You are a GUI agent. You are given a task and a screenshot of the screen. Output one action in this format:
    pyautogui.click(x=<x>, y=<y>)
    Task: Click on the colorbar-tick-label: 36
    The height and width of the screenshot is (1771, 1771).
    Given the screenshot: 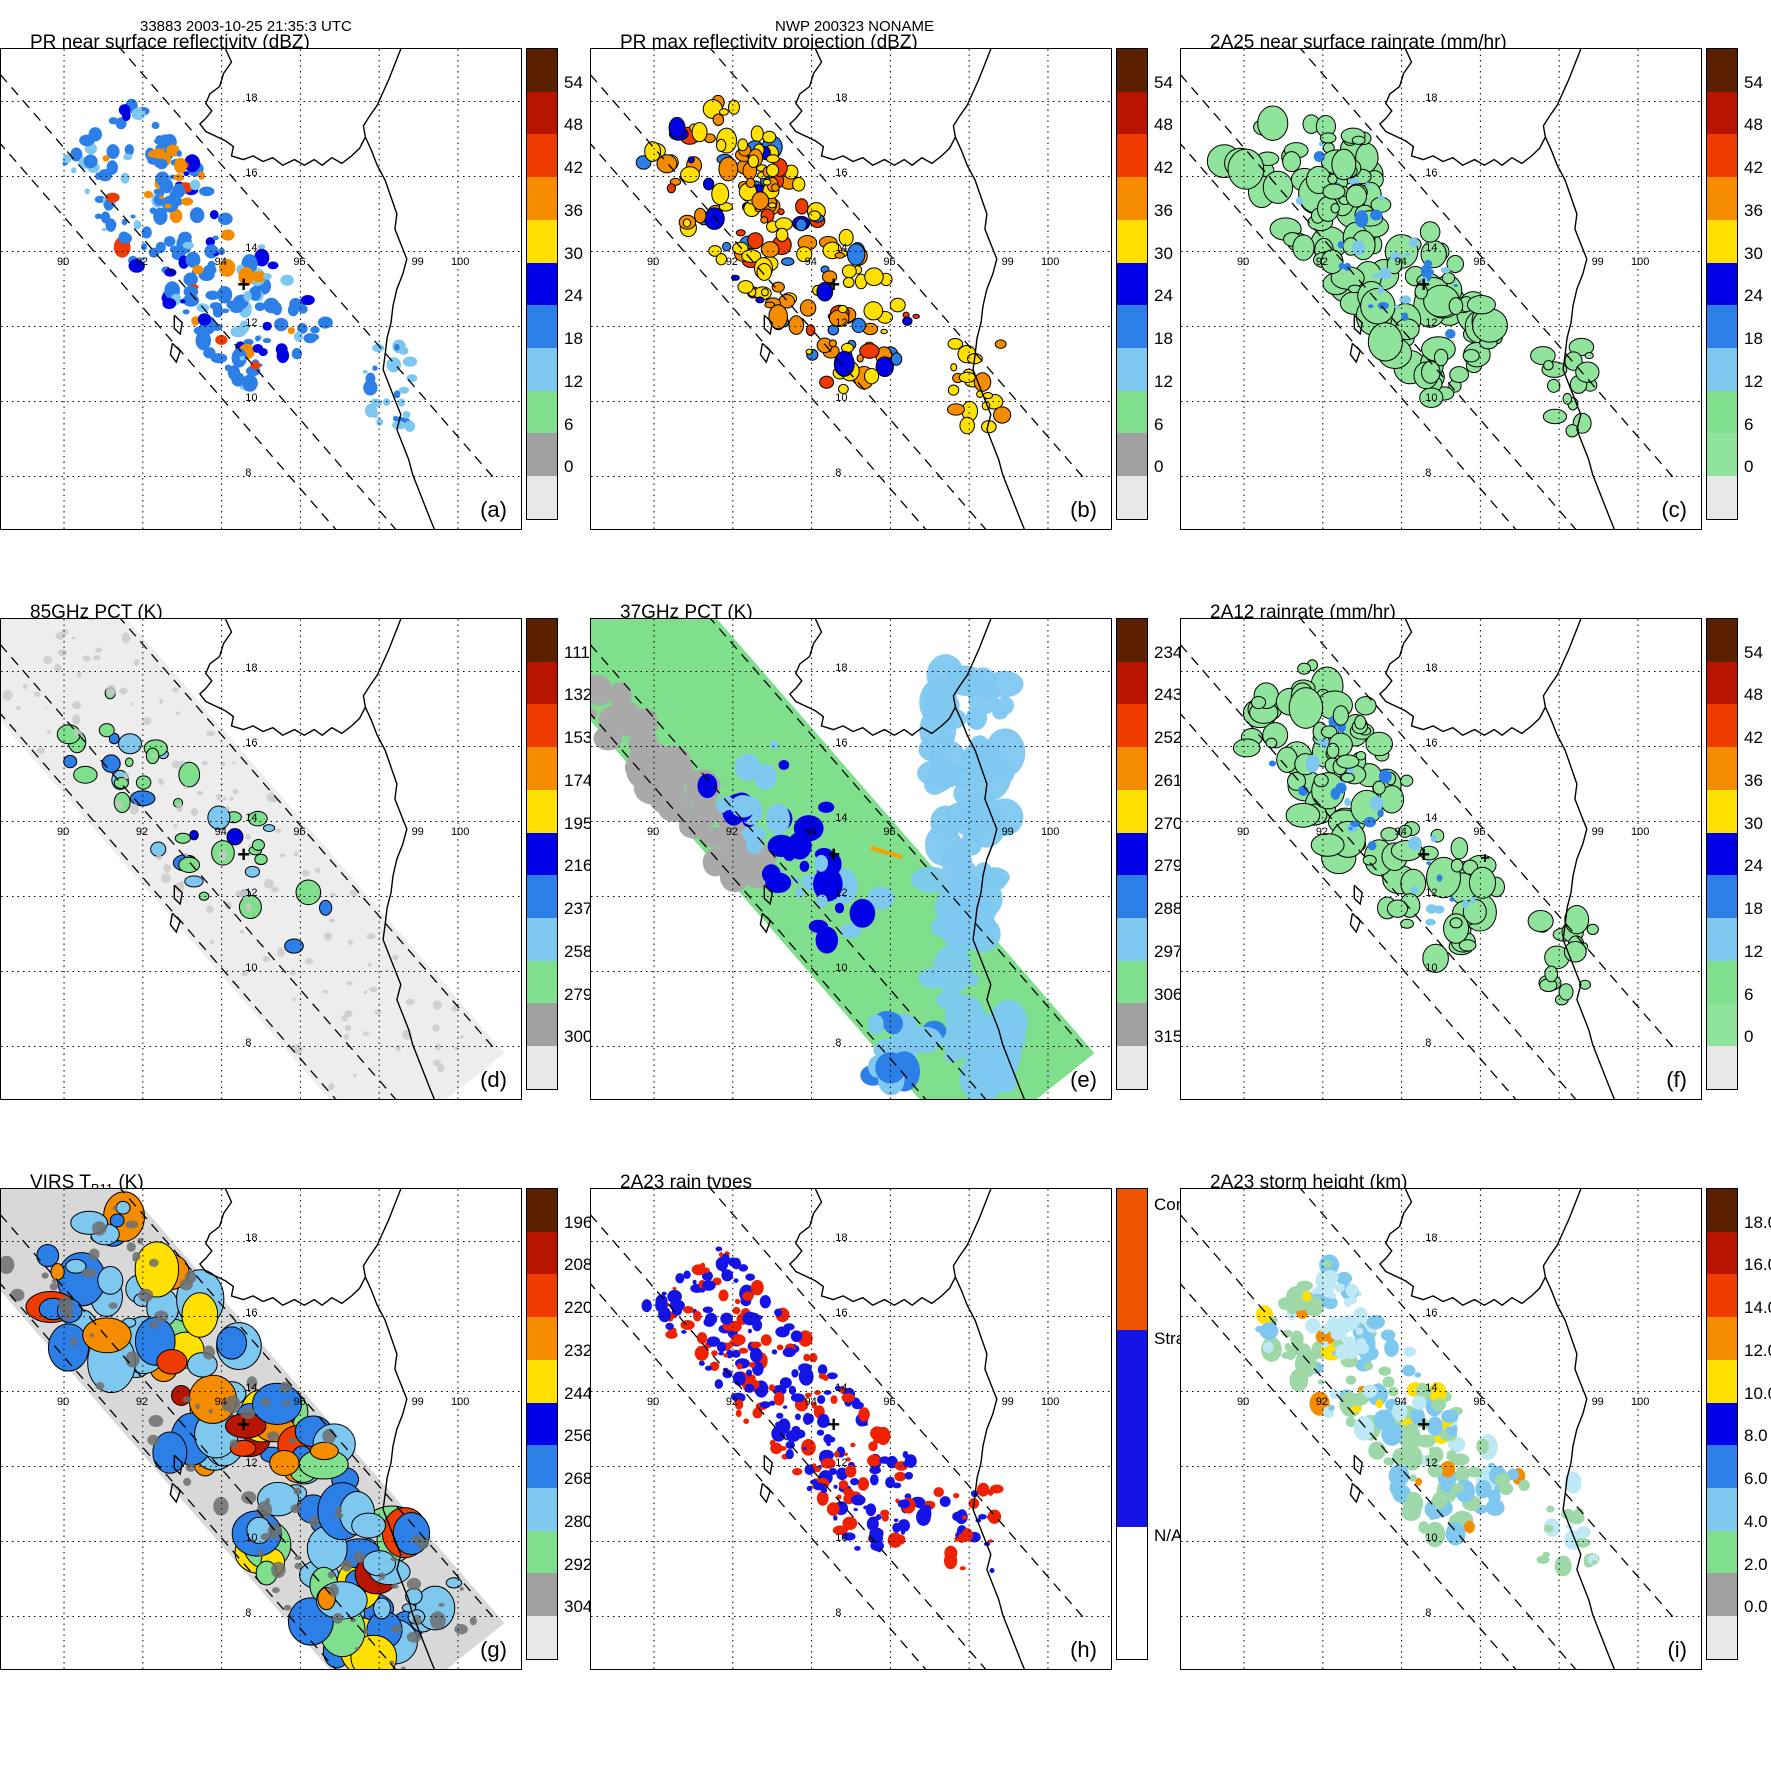 What is the action you would take?
    pyautogui.click(x=1753, y=780)
    